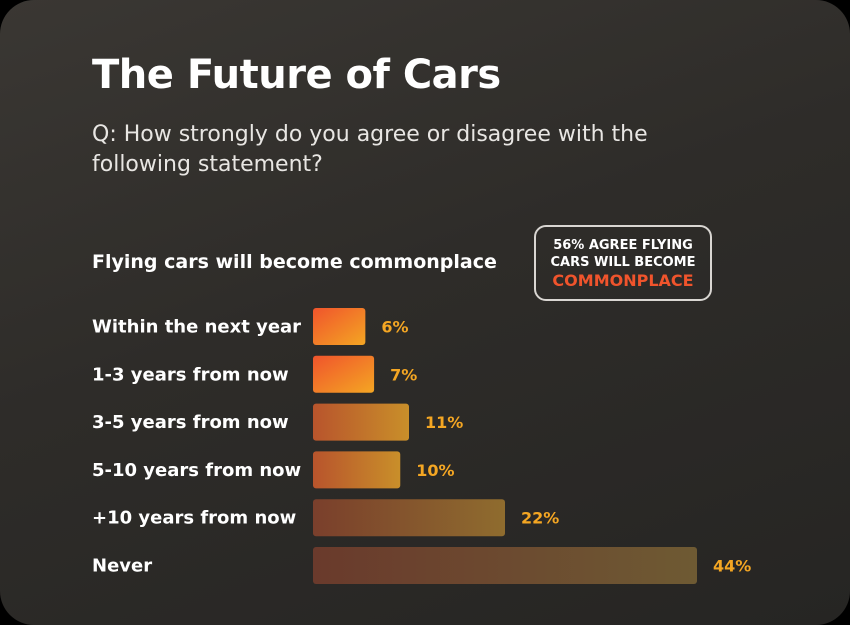  What do you see at coordinates (435, 470) in the screenshot?
I see `value-label: 10%` at bounding box center [435, 470].